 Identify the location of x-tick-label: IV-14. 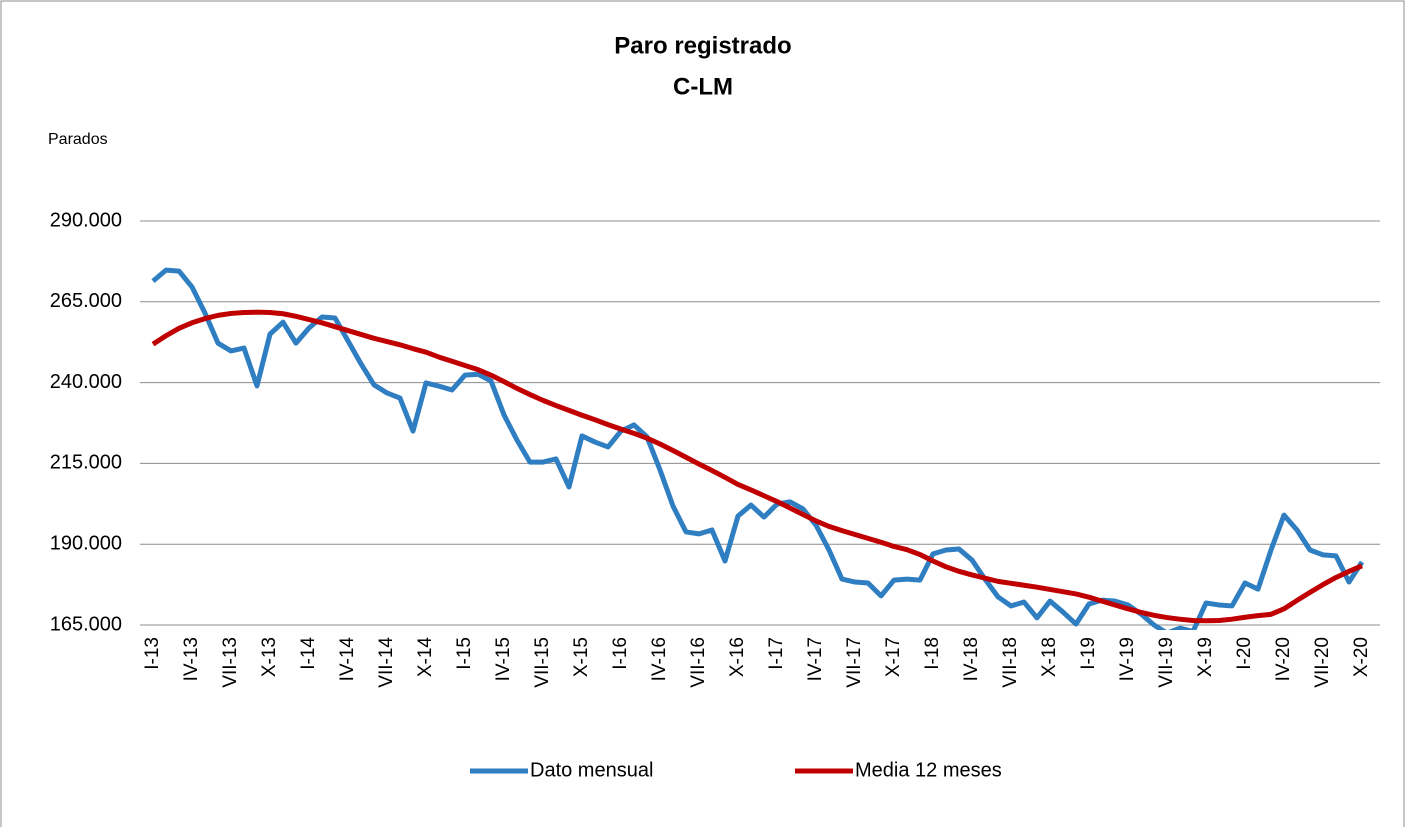
(347, 659).